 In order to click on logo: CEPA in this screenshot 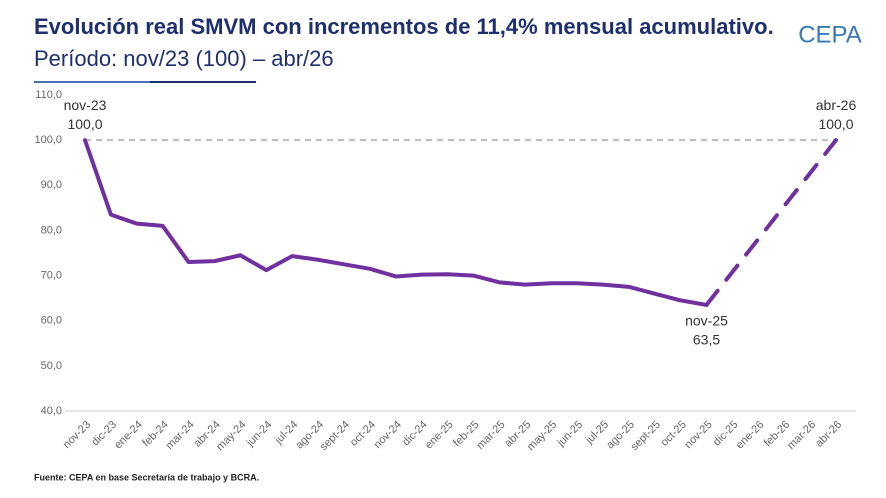, I will do `click(830, 34)`.